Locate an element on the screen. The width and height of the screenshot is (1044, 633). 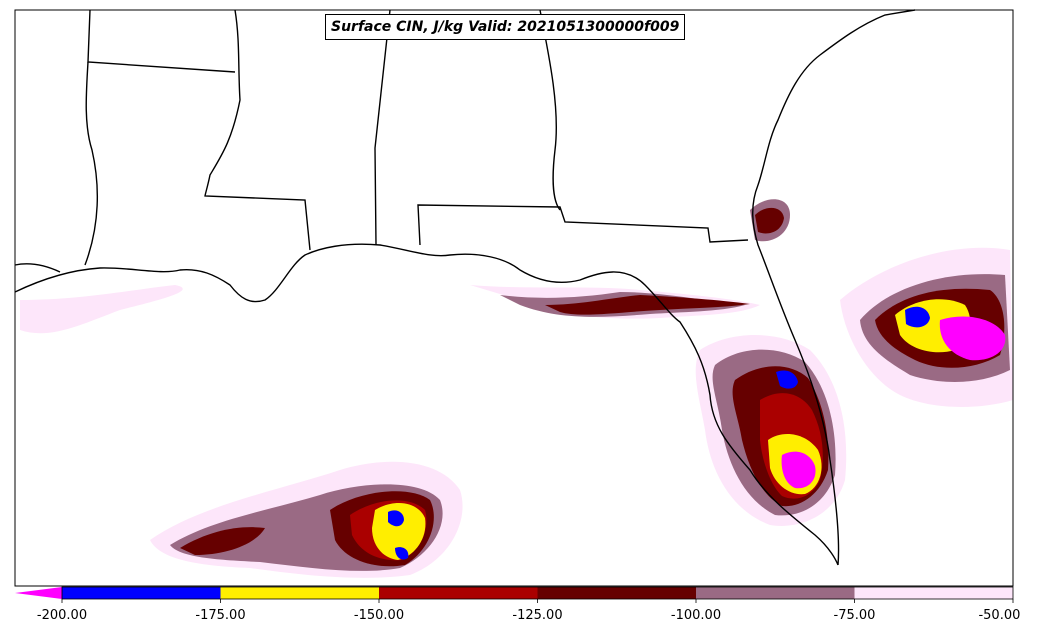
colorbar-tick-label: -175.00 is located at coordinates (220, 615).